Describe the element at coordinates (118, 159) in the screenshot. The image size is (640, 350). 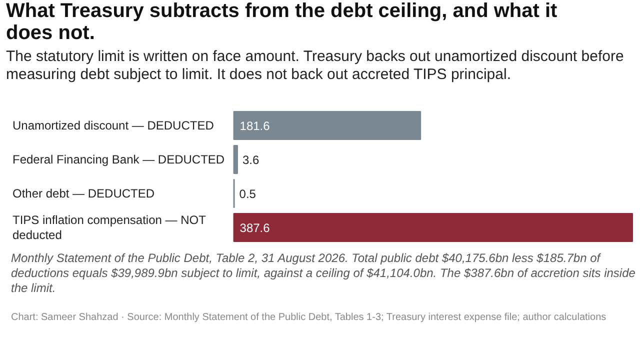
I see `y-tick-label: Federal Financing Bank — DEDUCTED` at that location.